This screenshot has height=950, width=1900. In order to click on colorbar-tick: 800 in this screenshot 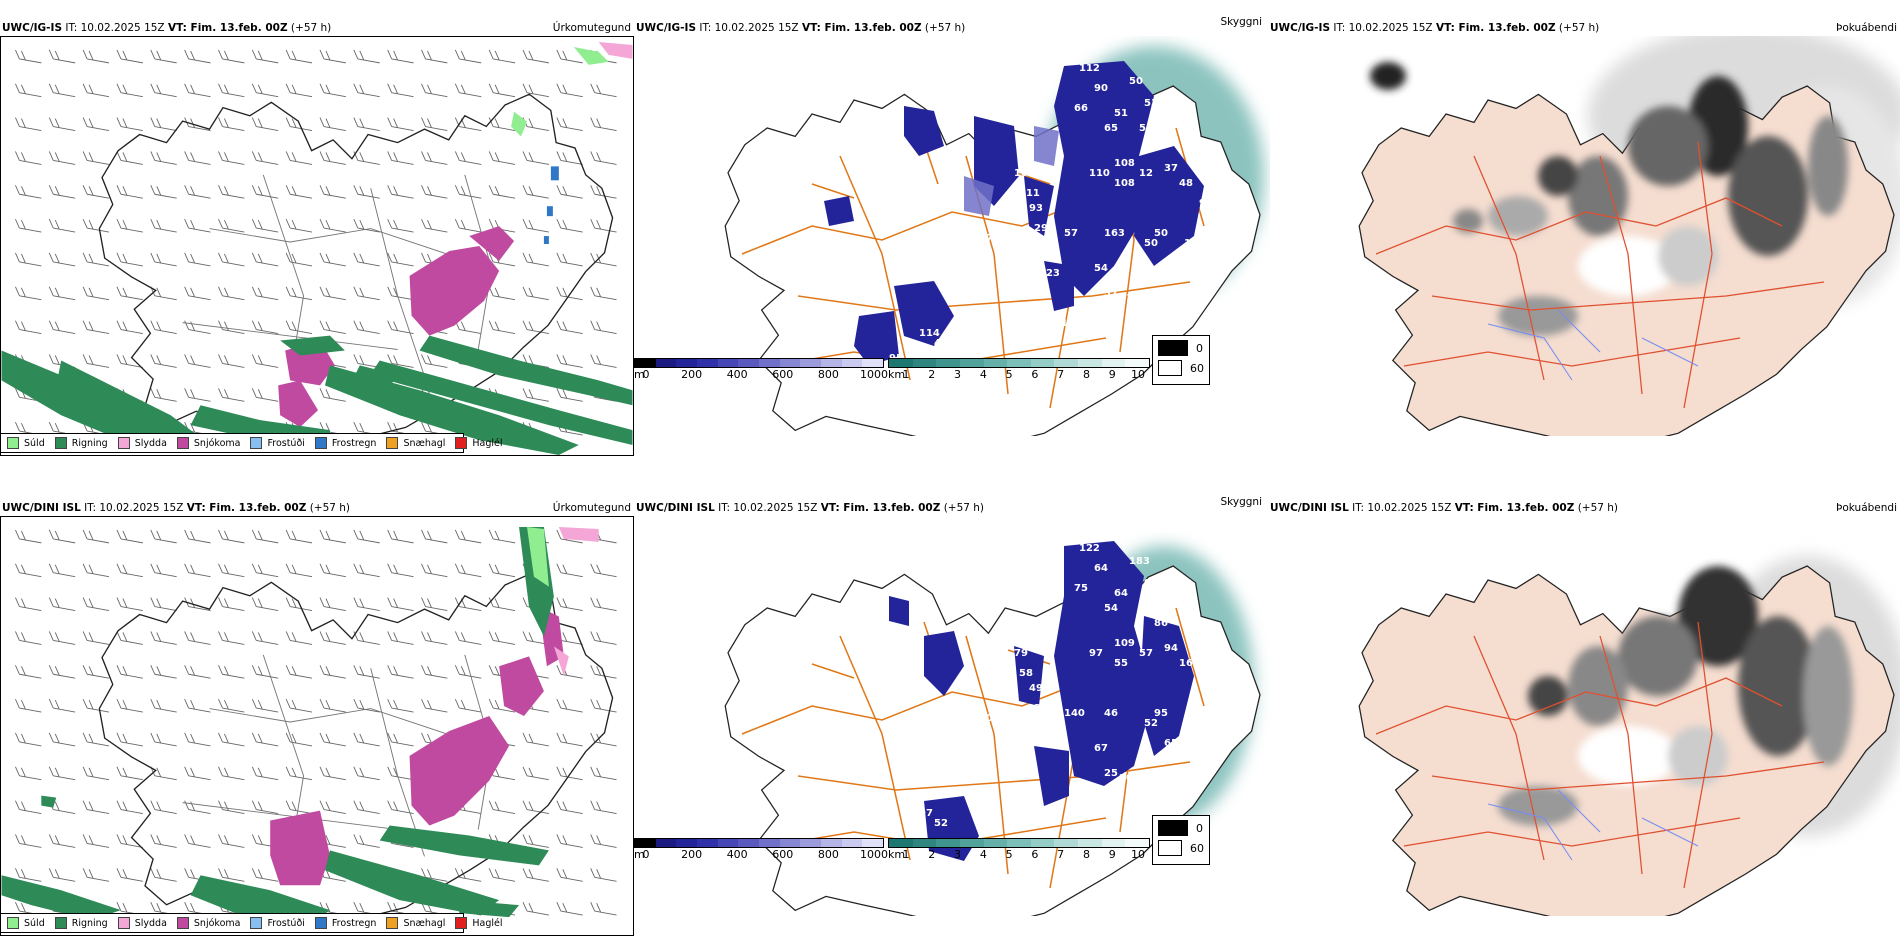, I will do `click(828, 854)`.